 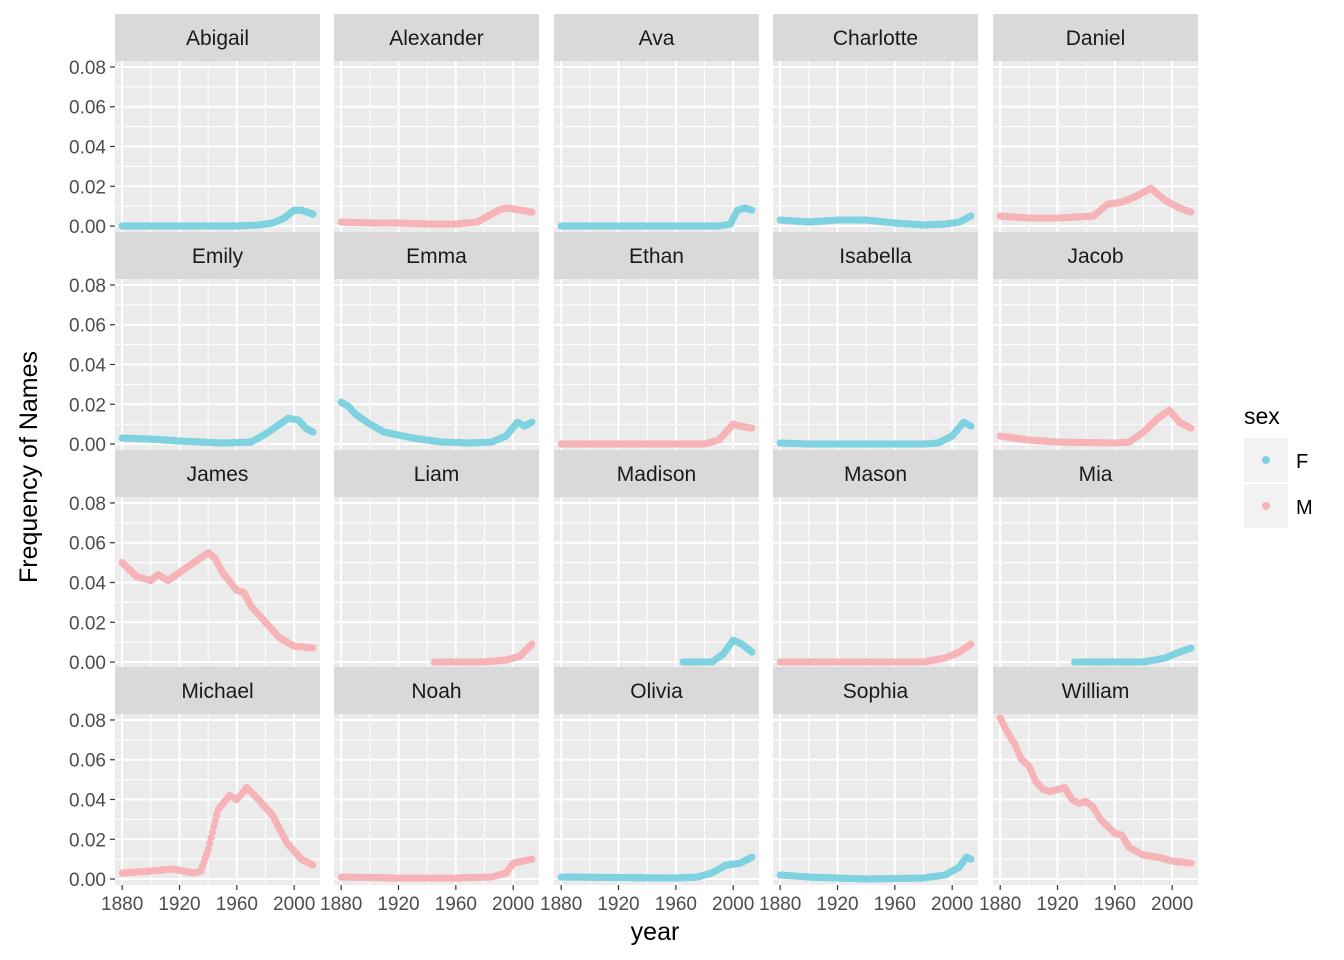 What do you see at coordinates (1096, 691) in the screenshot?
I see `facet-label: William` at bounding box center [1096, 691].